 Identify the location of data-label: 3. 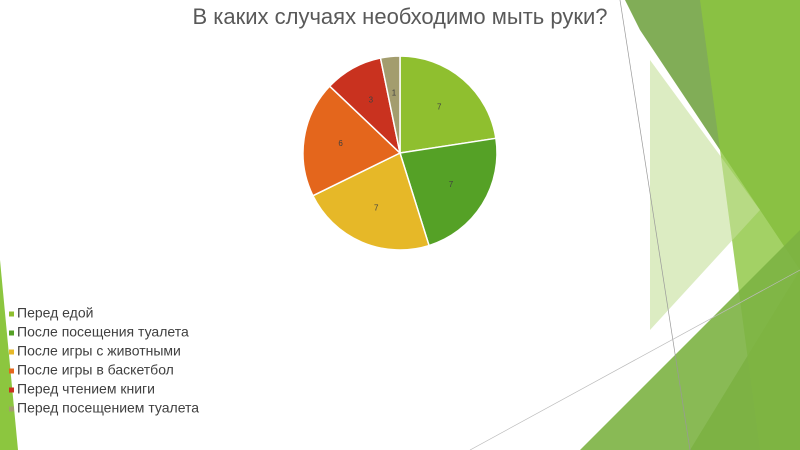
(371, 100).